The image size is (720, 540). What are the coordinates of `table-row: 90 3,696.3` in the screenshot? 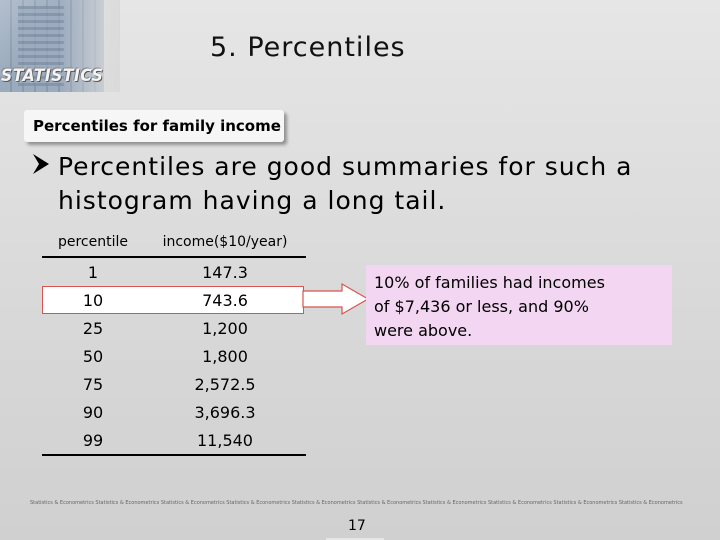 It's located at (174, 412).